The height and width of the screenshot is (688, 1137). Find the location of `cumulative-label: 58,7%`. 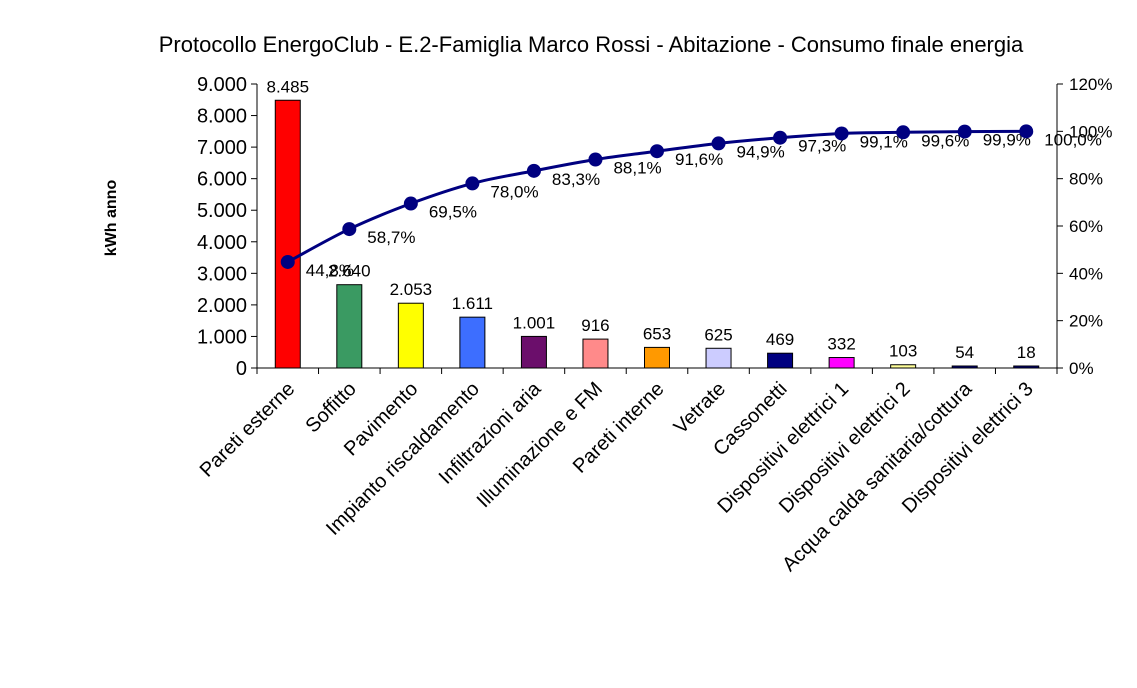

cumulative-label: 58,7% is located at coordinates (391, 237).